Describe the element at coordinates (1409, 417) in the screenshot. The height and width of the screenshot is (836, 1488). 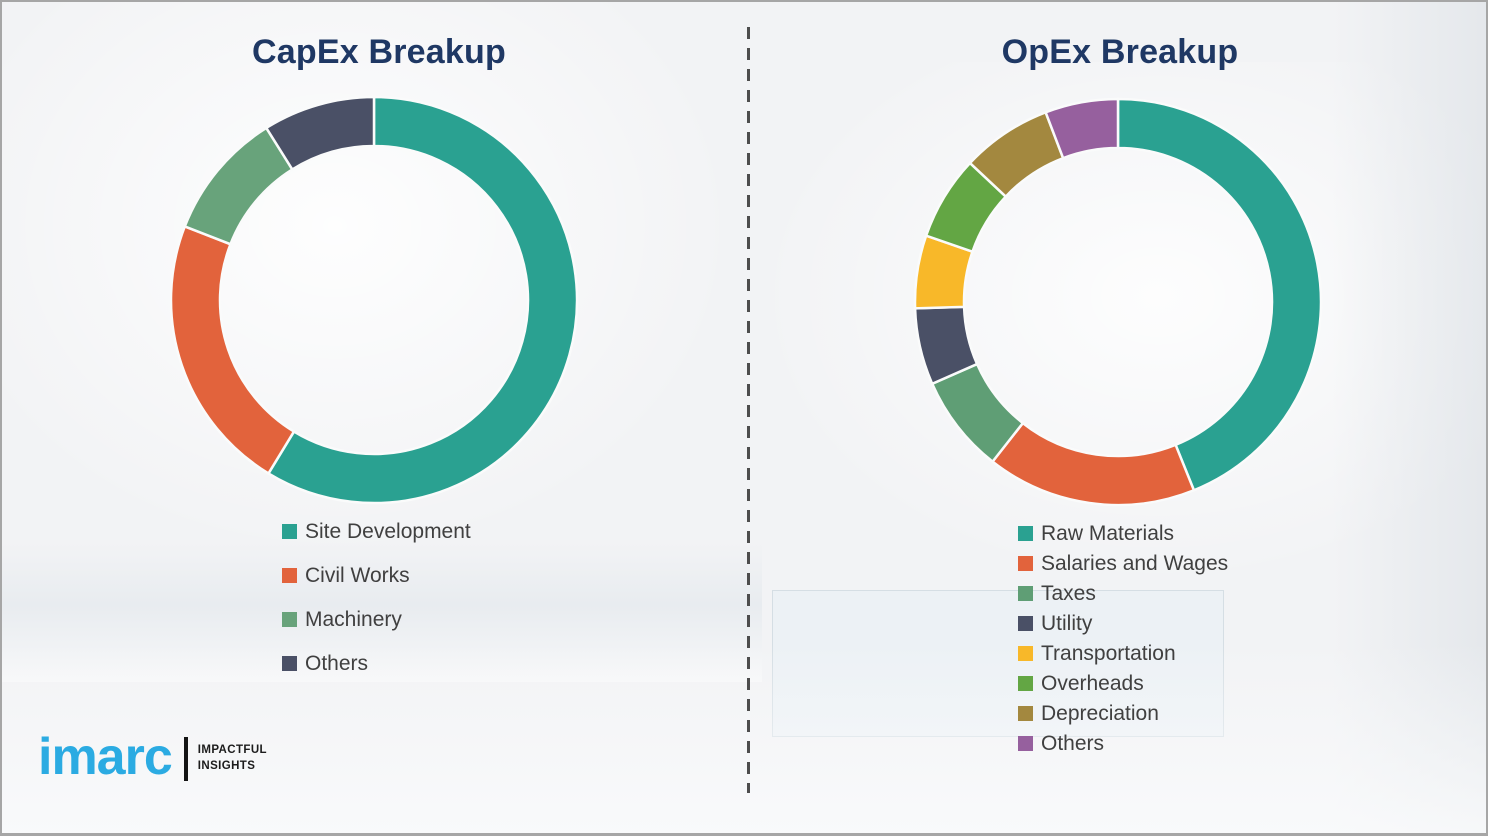
I see `background-texture` at that location.